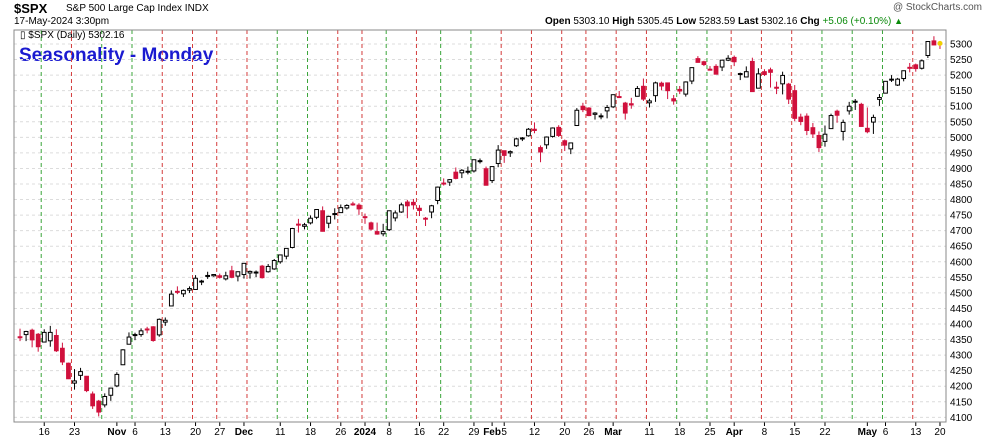 The width and height of the screenshot is (990, 438). What do you see at coordinates (244, 432) in the screenshot?
I see `x-tick-label: Dec` at bounding box center [244, 432].